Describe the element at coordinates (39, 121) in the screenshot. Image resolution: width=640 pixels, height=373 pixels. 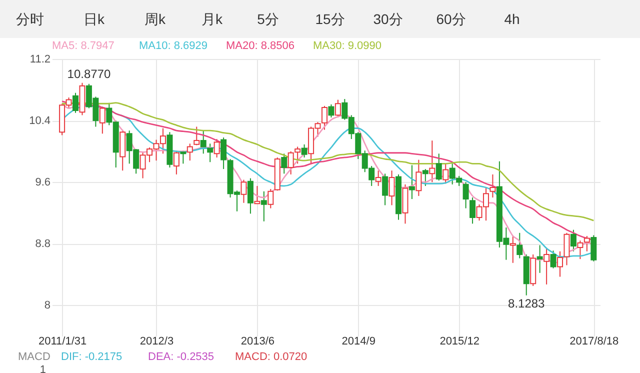
I see `y-tick-label: 10.4` at that location.